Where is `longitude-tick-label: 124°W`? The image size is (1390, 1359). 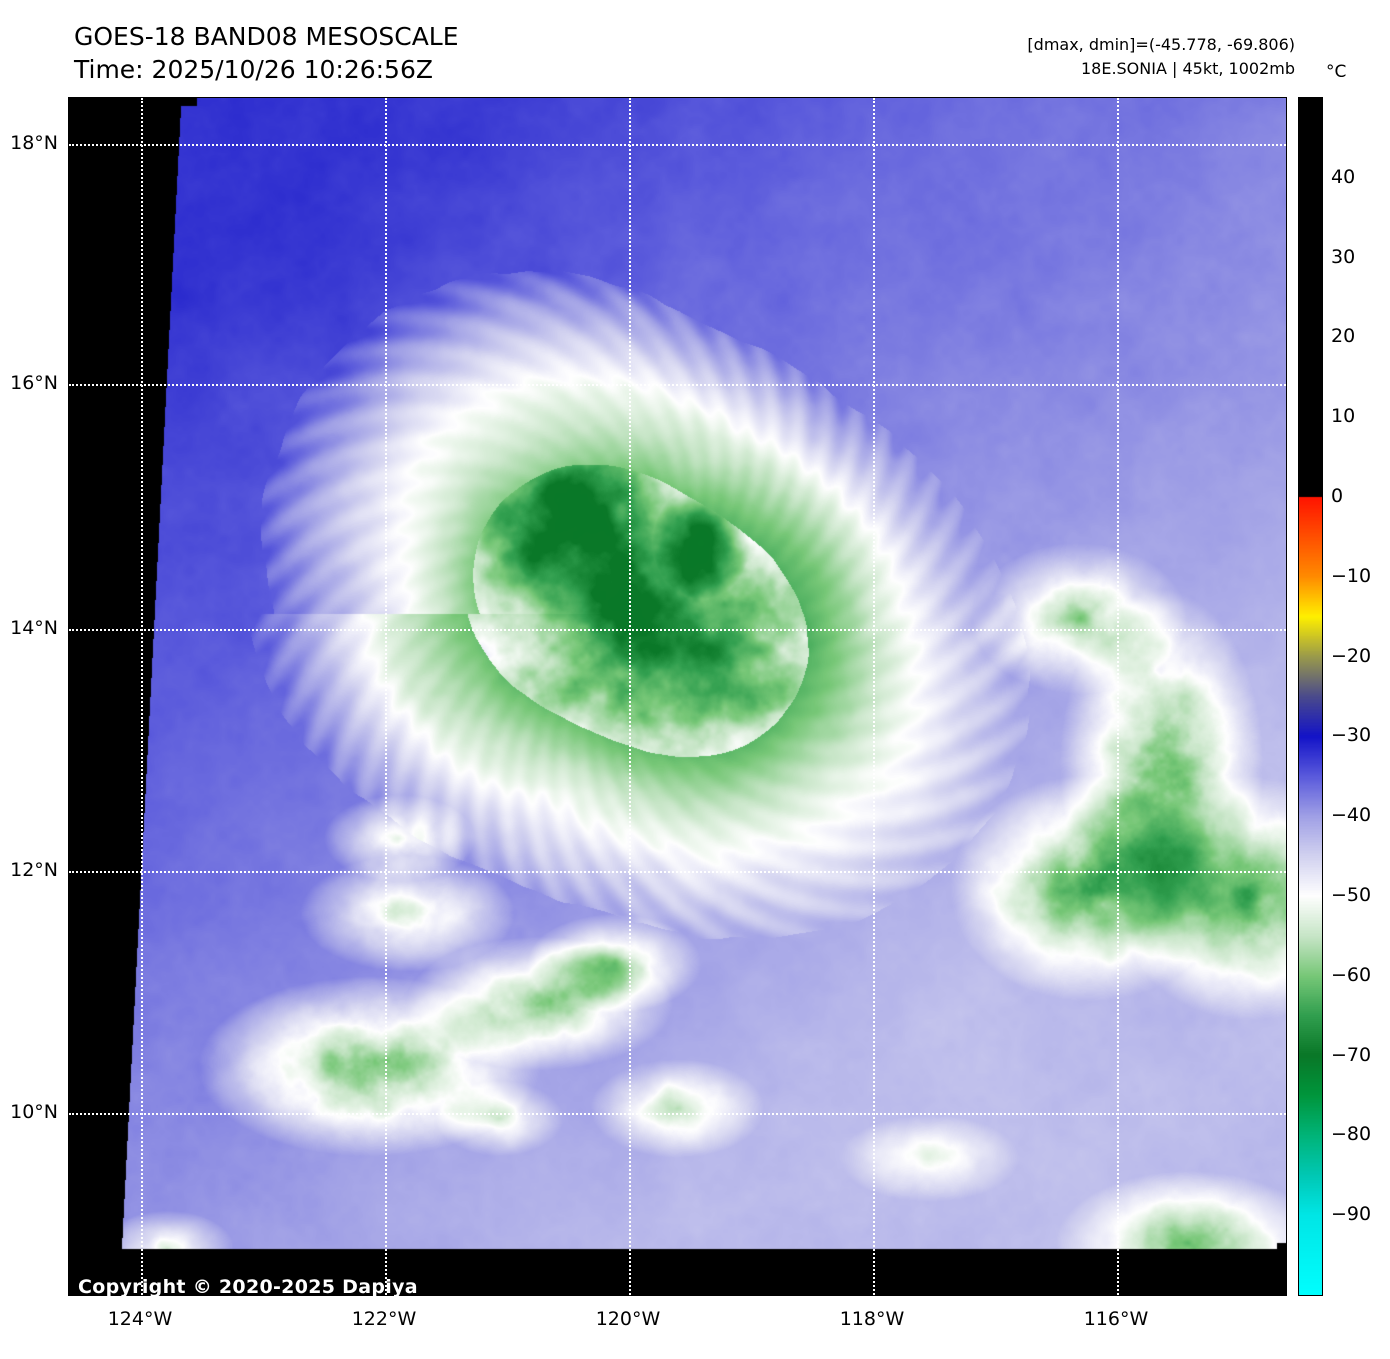
longitude-tick-label: 124°W is located at coordinates (140, 1319).